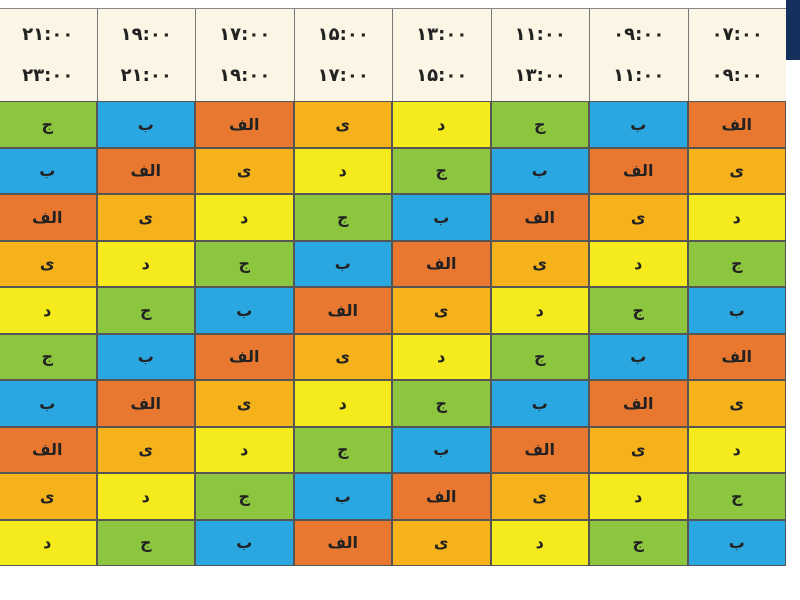 This screenshot has height=600, width=800. Describe the element at coordinates (737, 75) in the screenshot. I see `time-end: ۰۹:۰۰` at that location.